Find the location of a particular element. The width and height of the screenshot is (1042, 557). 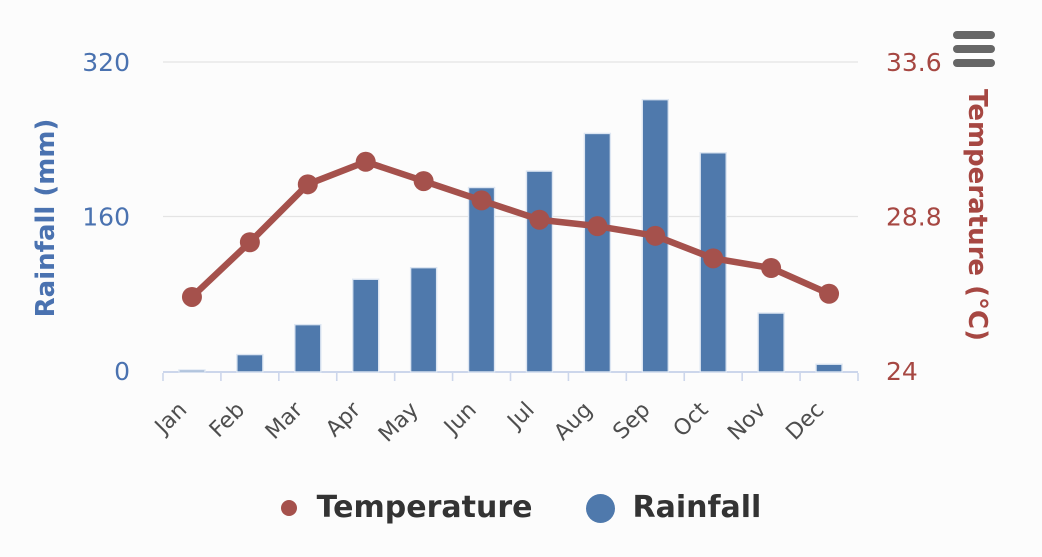

bar-feb is located at coordinates (250, 363).